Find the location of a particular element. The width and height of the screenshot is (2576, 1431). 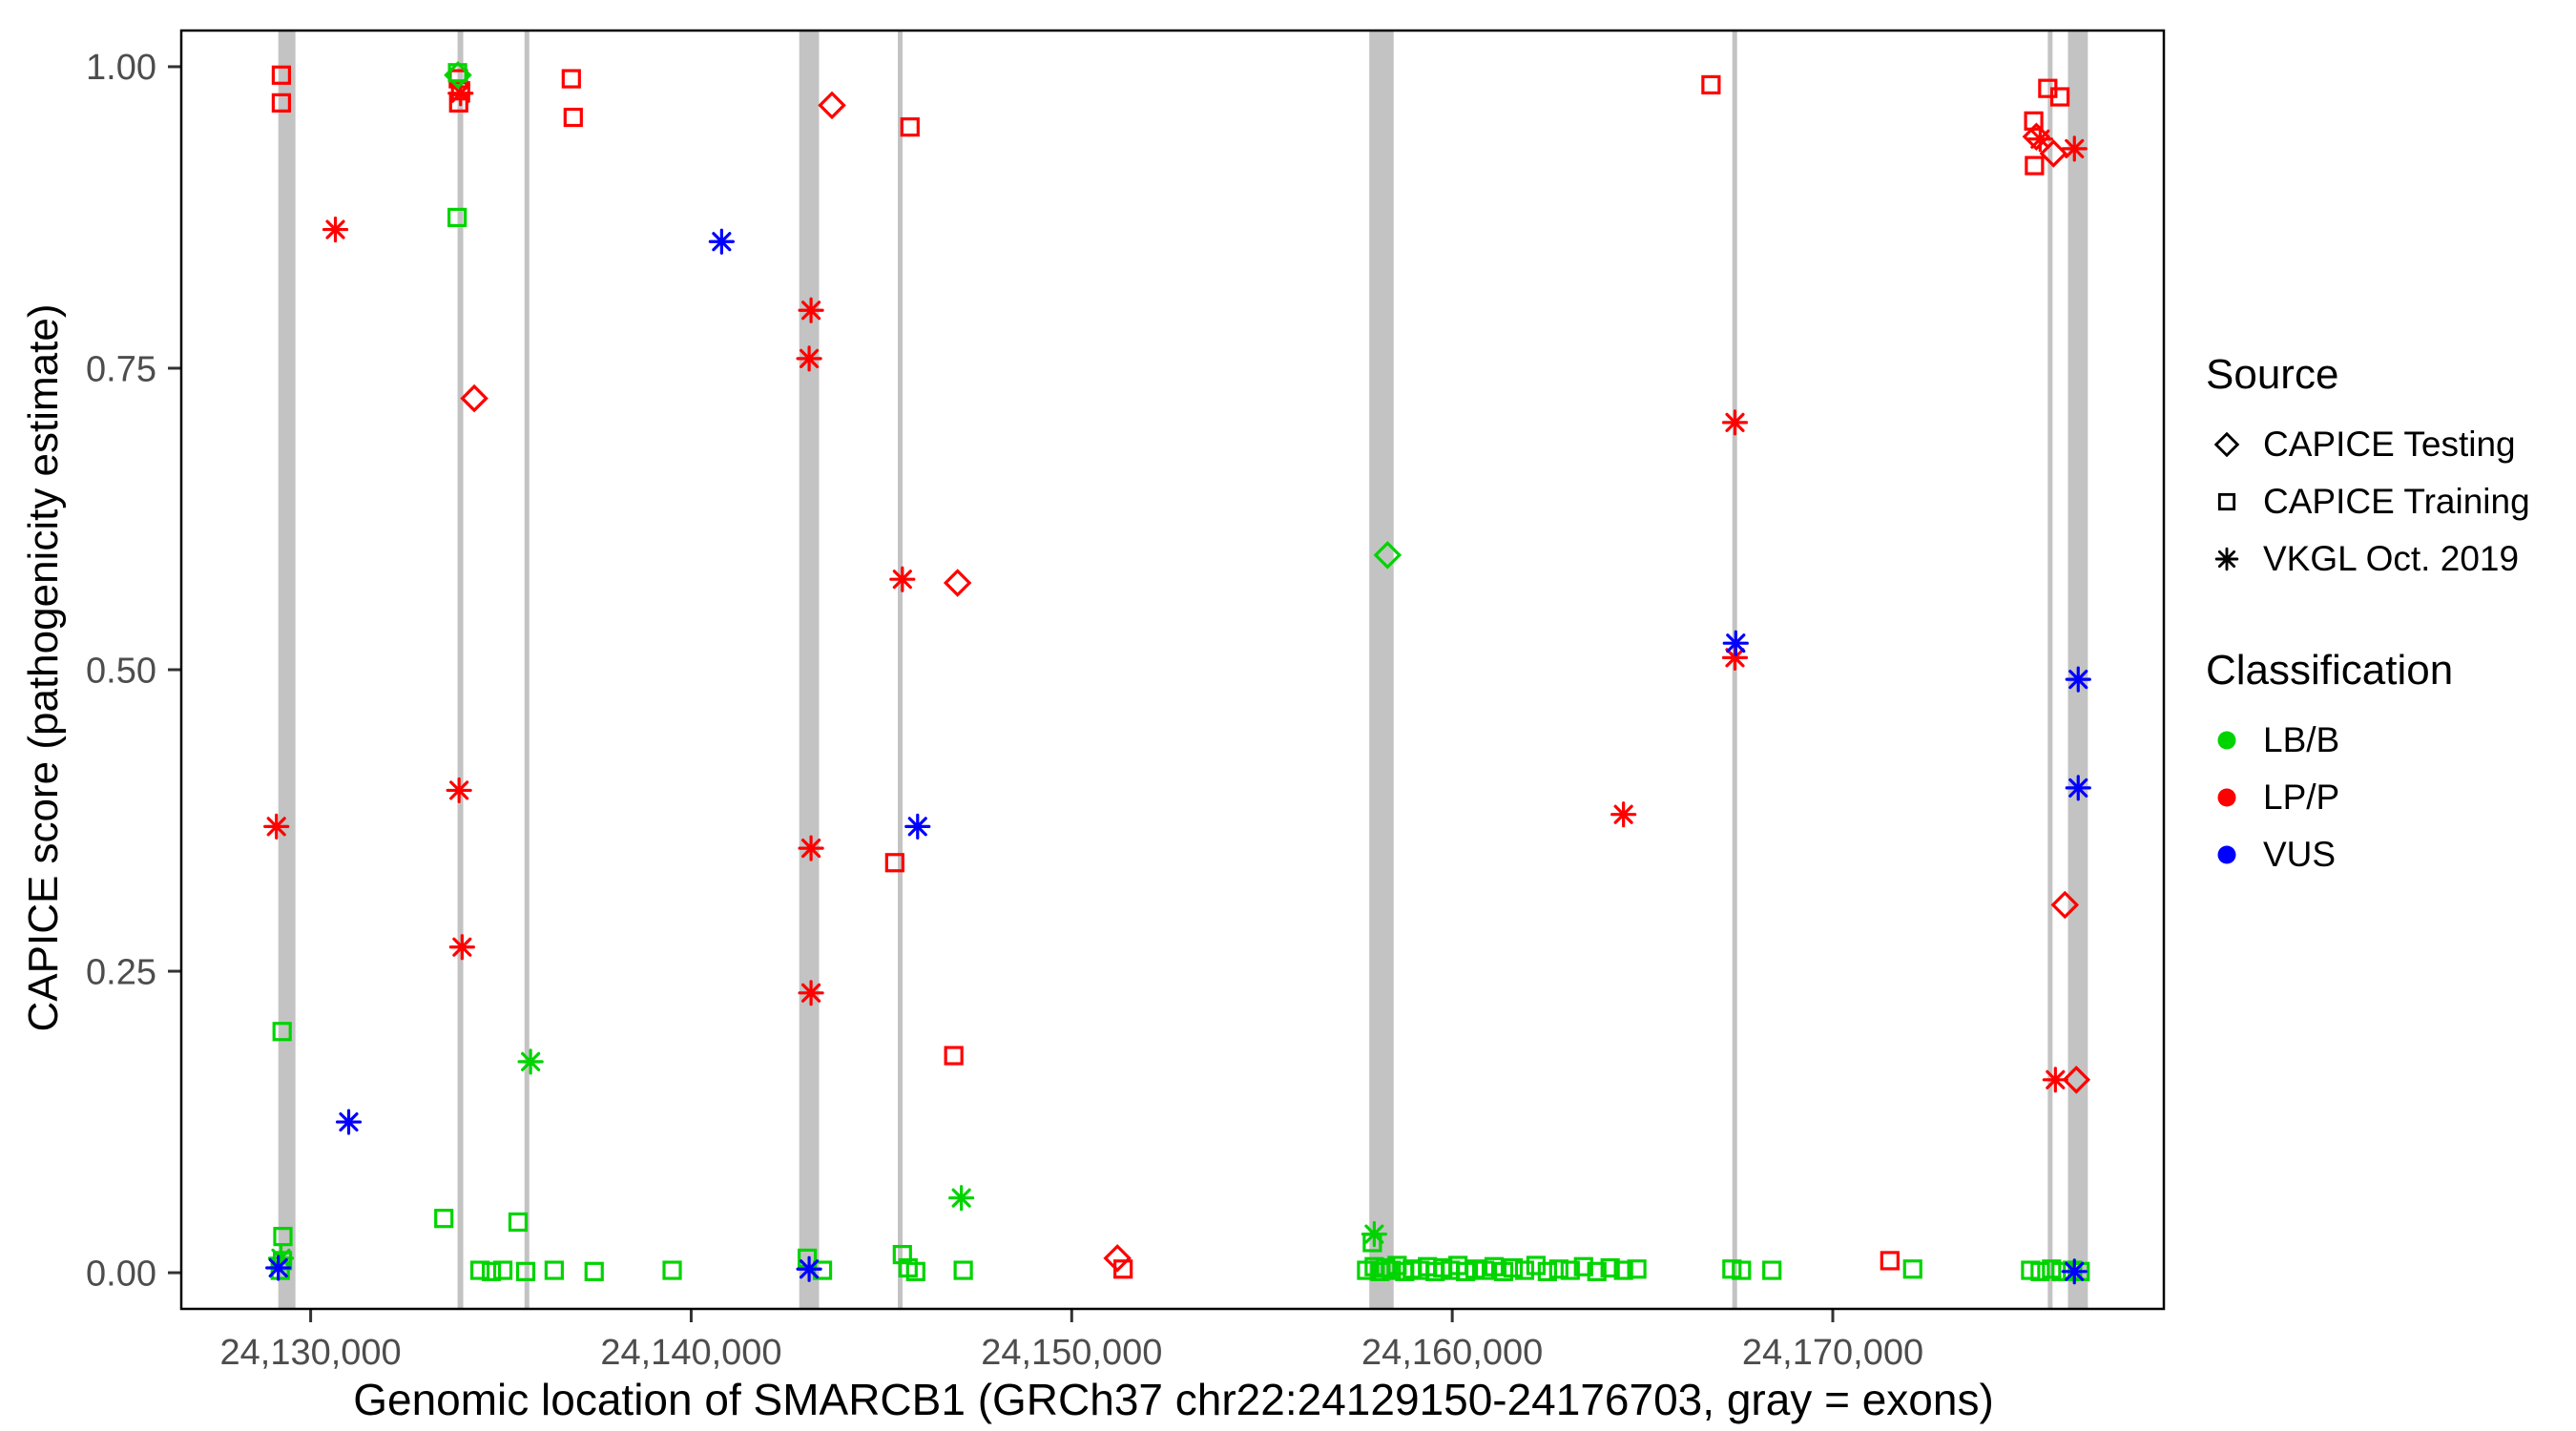

legend-group-classification: Classification LB/B LP/P VUS is located at coordinates (2368, 761).